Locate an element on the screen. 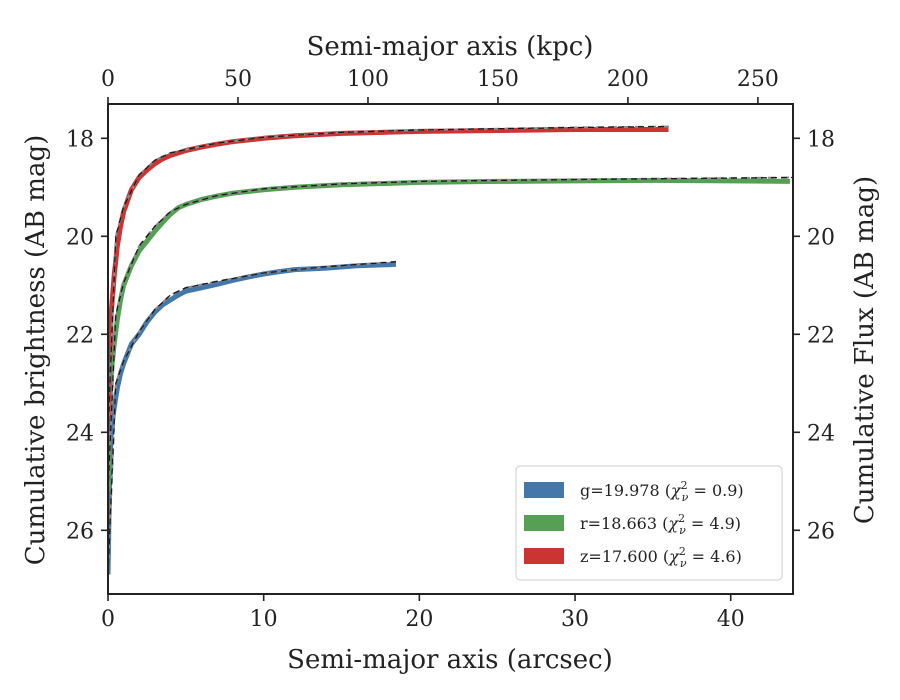  right-y-tick-label-0: 18 is located at coordinates (821, 139).